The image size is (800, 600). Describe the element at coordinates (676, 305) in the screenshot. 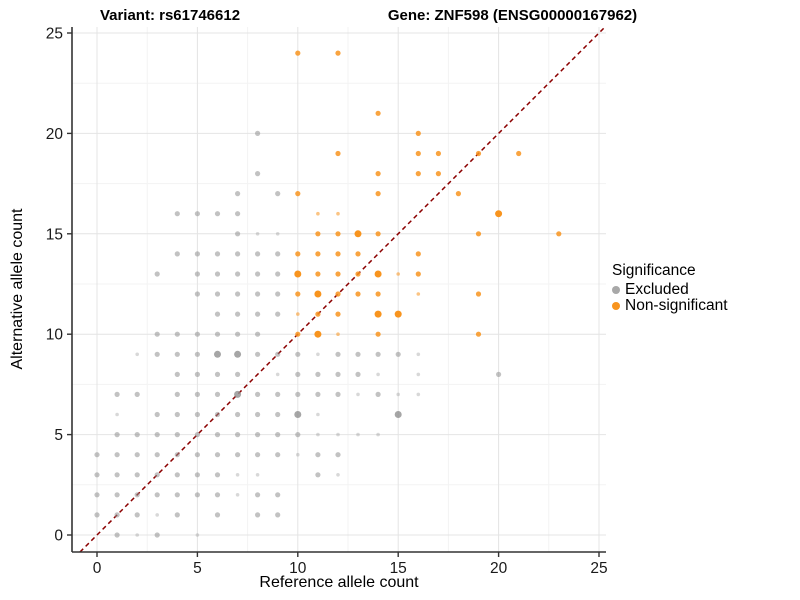

I see `legend-label-non-significant: Non-significant` at that location.